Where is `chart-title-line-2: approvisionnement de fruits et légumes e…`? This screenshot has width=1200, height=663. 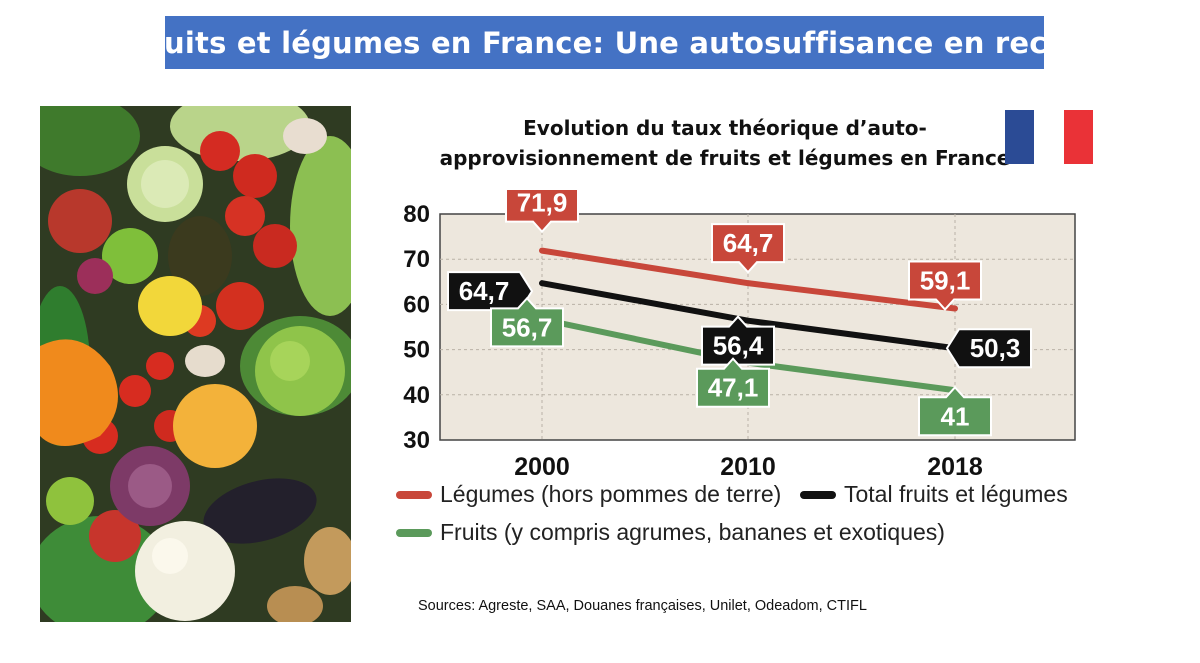
chart-title-line-2: approvisionnement de fruits et légumes e… is located at coordinates (725, 158).